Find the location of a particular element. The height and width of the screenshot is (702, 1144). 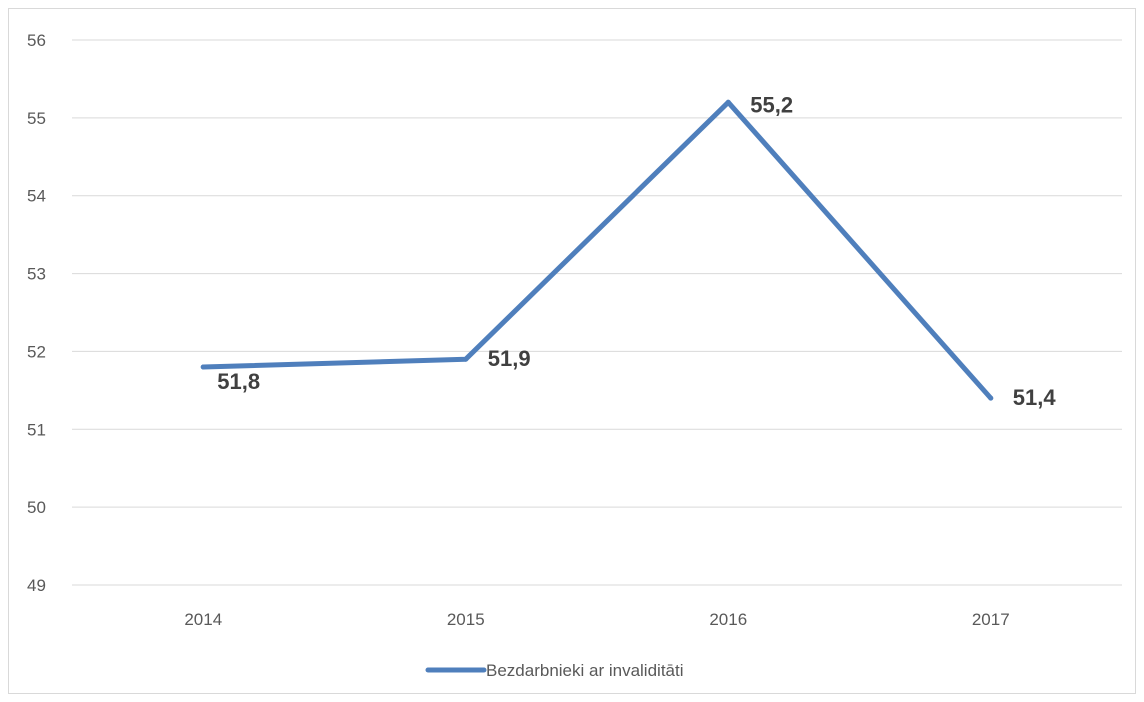

x-tick-label: 2017 is located at coordinates (991, 619).